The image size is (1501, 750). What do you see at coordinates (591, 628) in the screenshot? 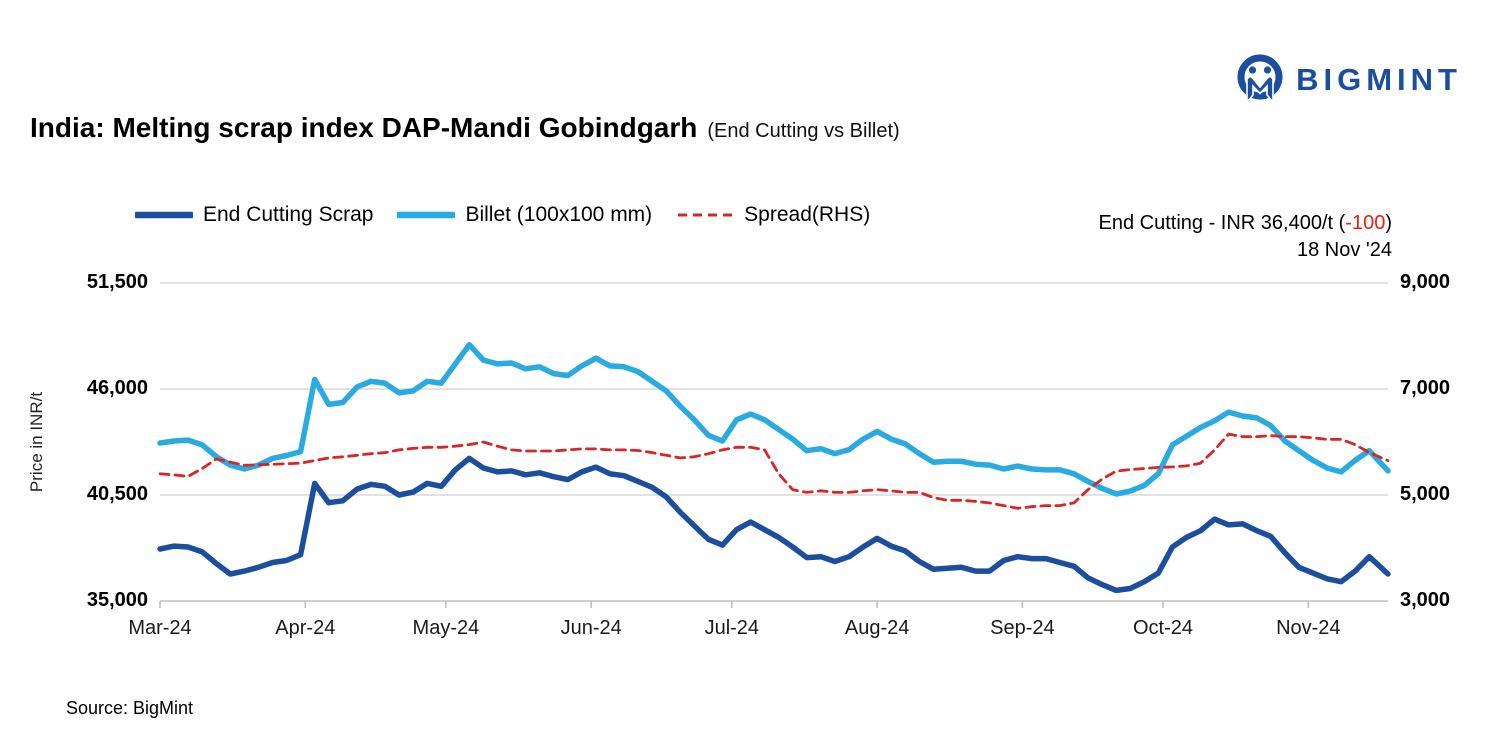
I see `x-axis-tick-label: Jun-24` at bounding box center [591, 628].